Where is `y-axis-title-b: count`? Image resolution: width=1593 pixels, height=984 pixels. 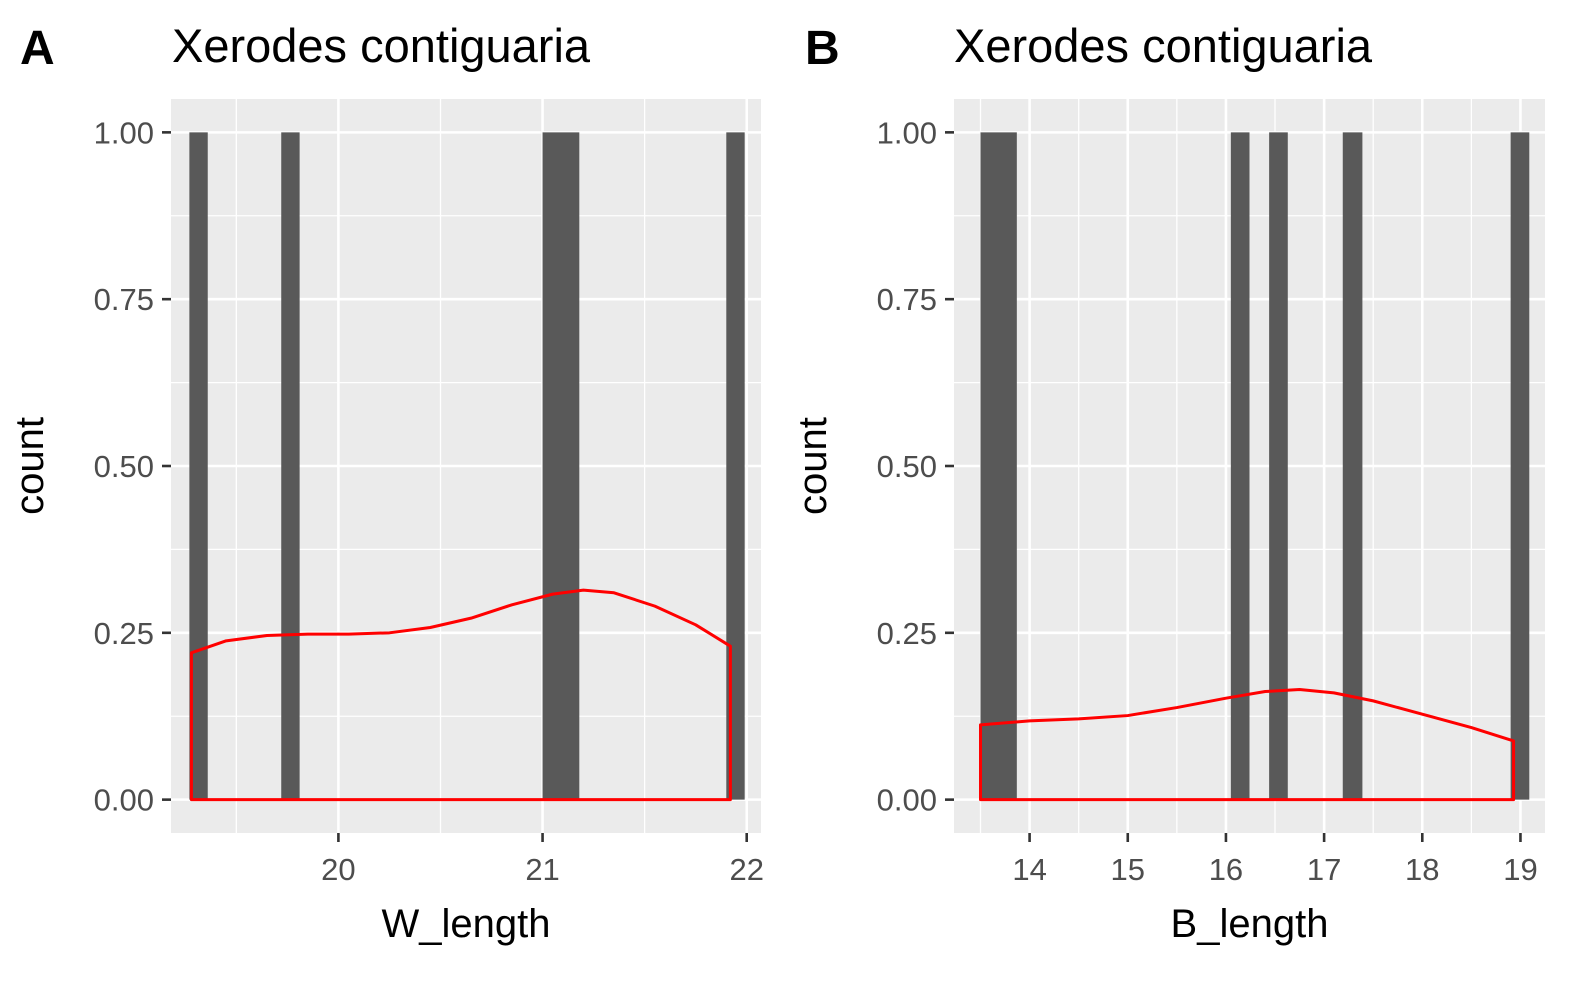 y-axis-title-b: count is located at coordinates (813, 466).